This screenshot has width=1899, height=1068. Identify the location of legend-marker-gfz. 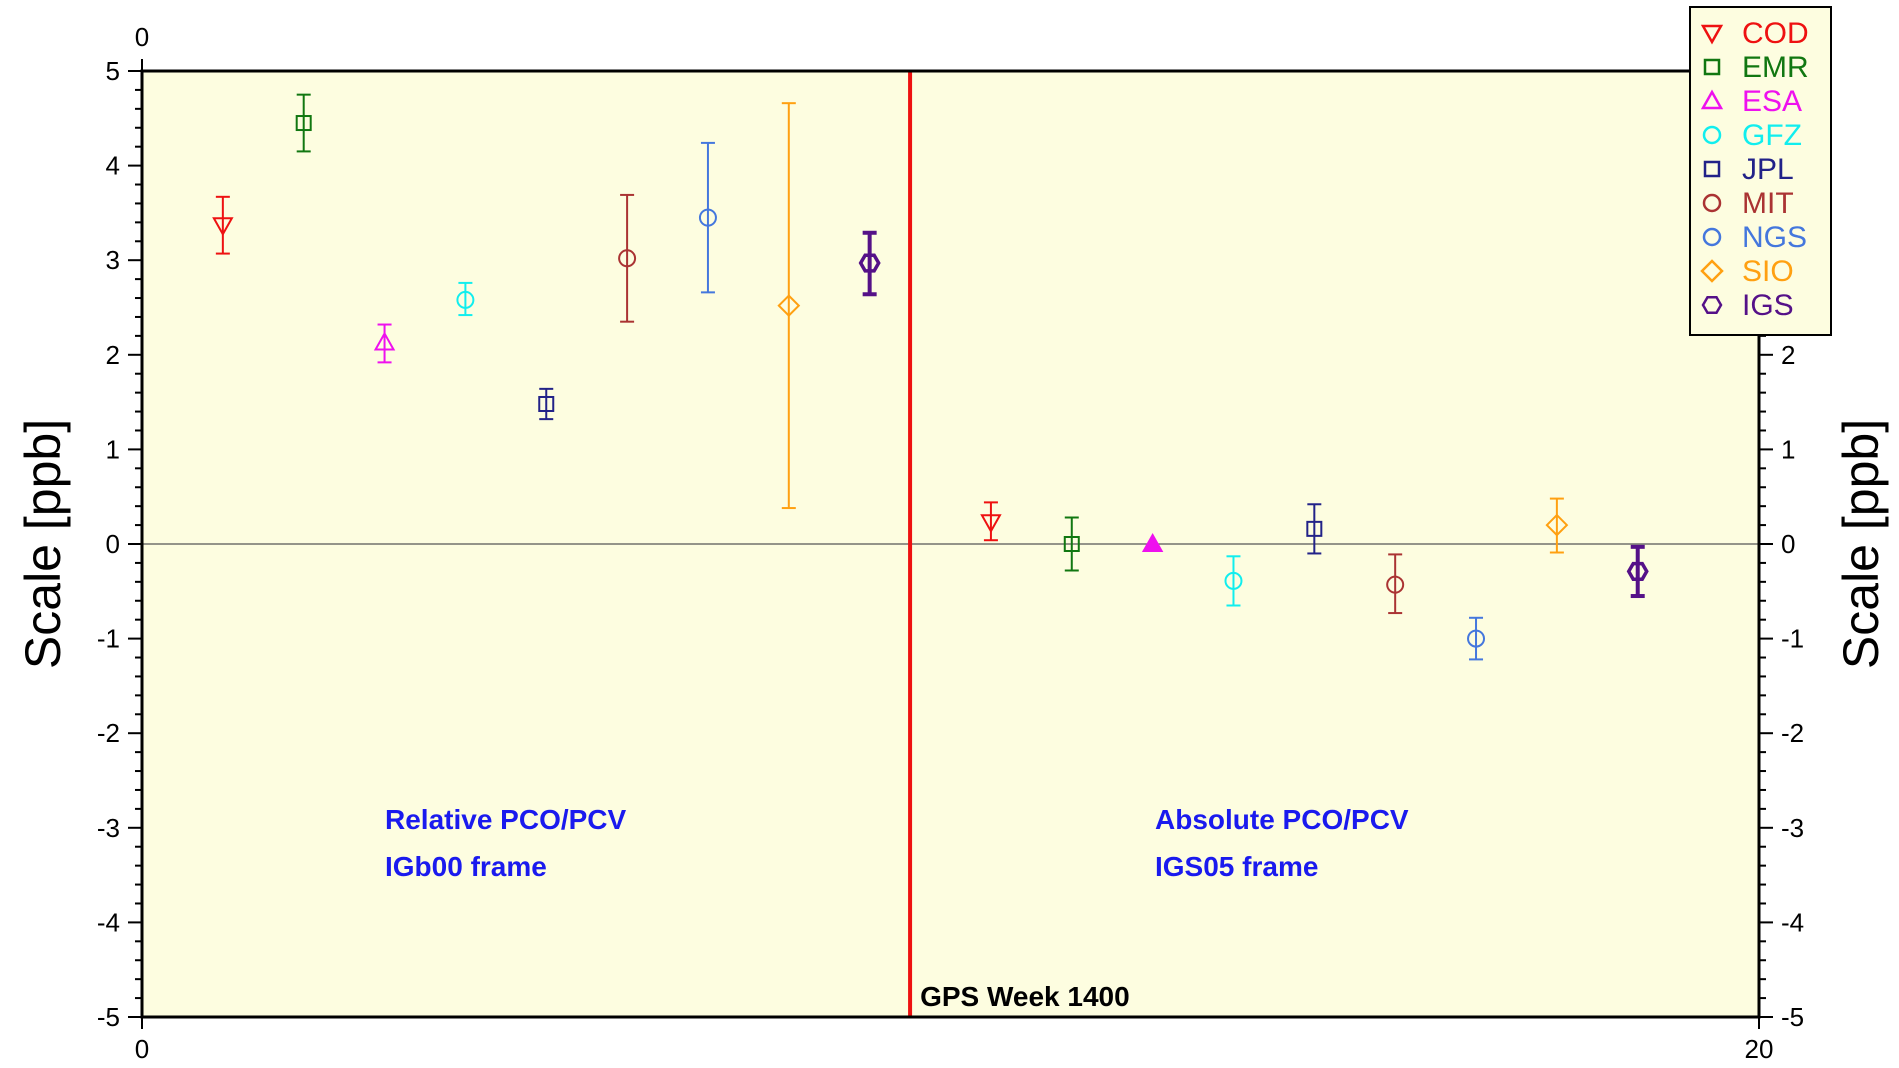
(1712, 135).